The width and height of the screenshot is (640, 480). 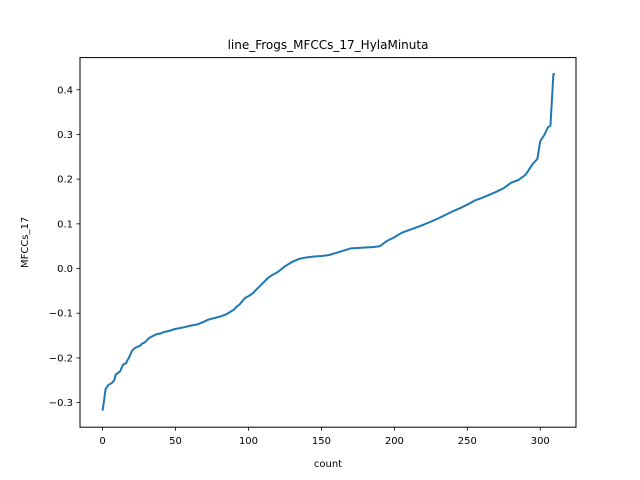 I want to click on y-tick-label: 0.2, so click(x=65, y=180).